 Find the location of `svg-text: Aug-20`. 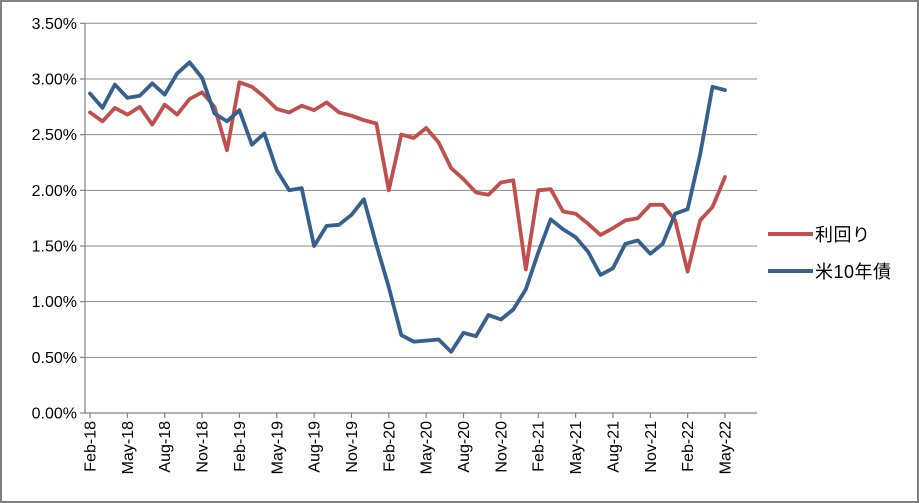

svg-text: Aug-20 is located at coordinates (464, 447).